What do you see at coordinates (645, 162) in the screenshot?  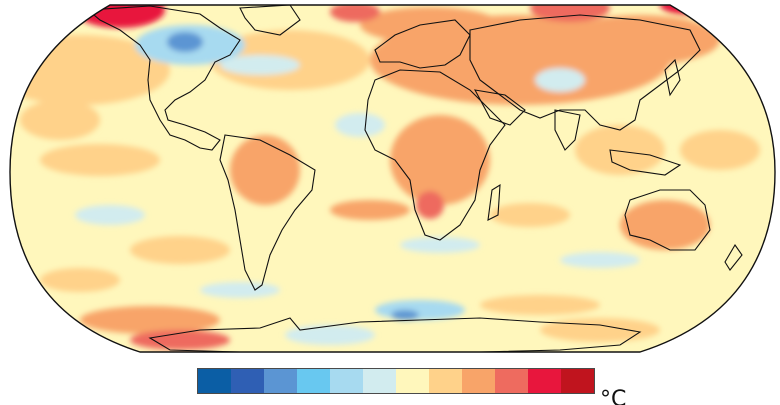 I see `indonesia-outline` at bounding box center [645, 162].